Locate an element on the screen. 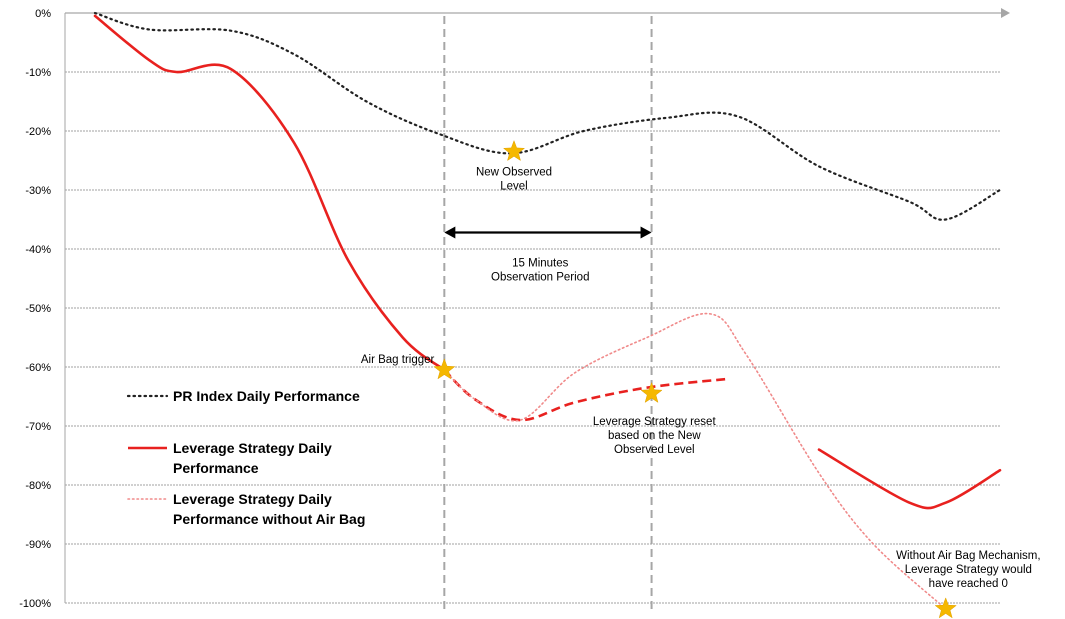 The height and width of the screenshot is (619, 1065). y-tick-label: -80% is located at coordinates (38, 486).